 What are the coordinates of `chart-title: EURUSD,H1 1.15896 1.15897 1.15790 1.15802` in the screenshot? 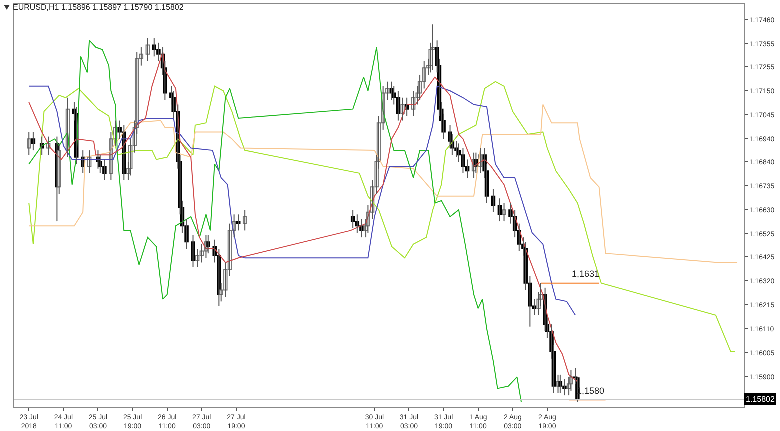 It's located at (98, 7).